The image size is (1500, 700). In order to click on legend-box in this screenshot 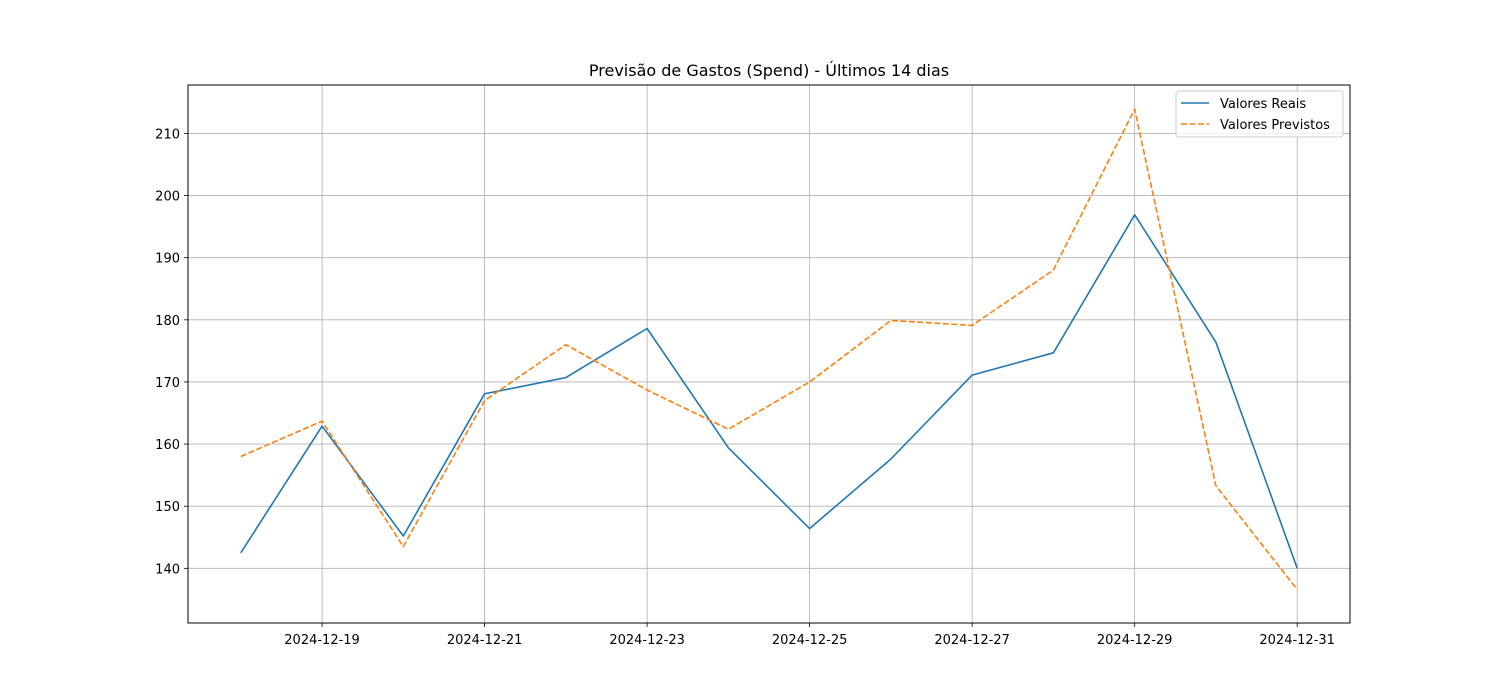, I will do `click(1259, 114)`.